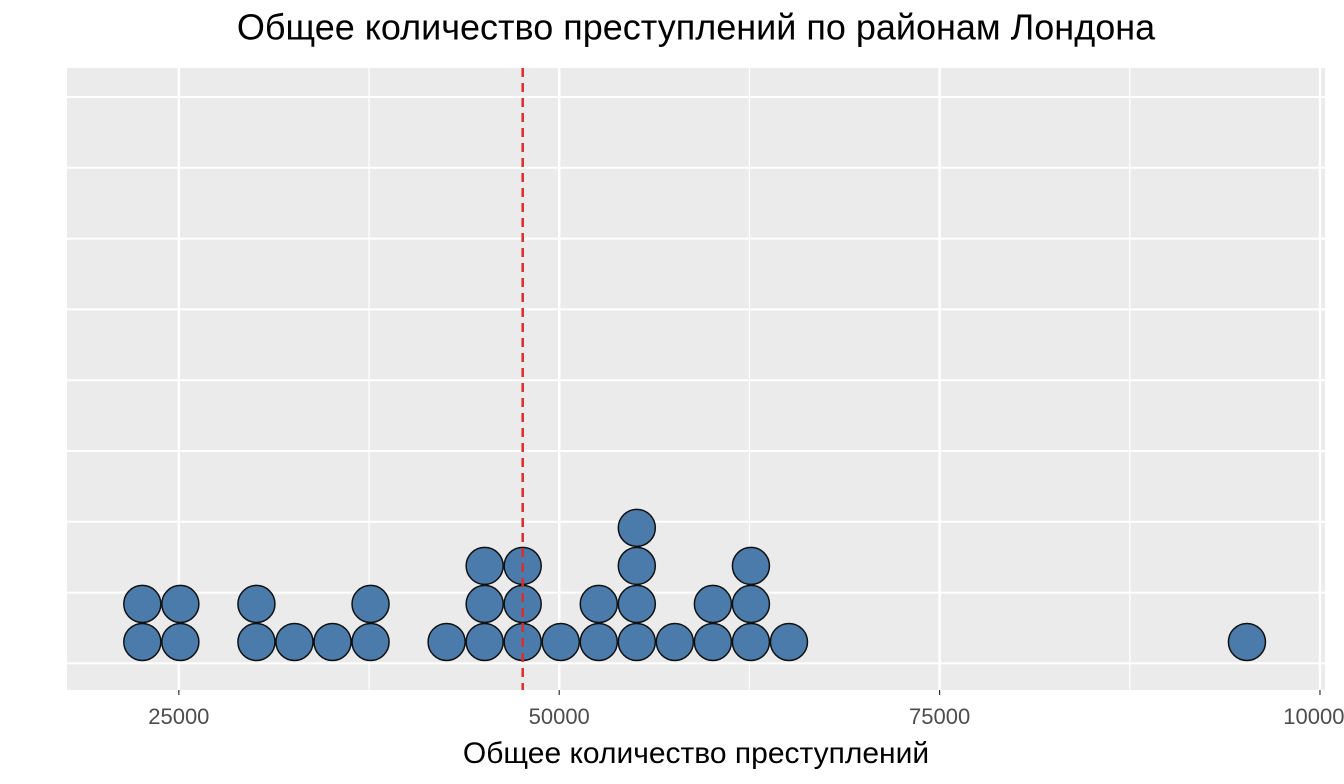 Image resolution: width=1344 pixels, height=784 pixels. Describe the element at coordinates (178, 716) in the screenshot. I see `x-tick-label: 25000` at that location.